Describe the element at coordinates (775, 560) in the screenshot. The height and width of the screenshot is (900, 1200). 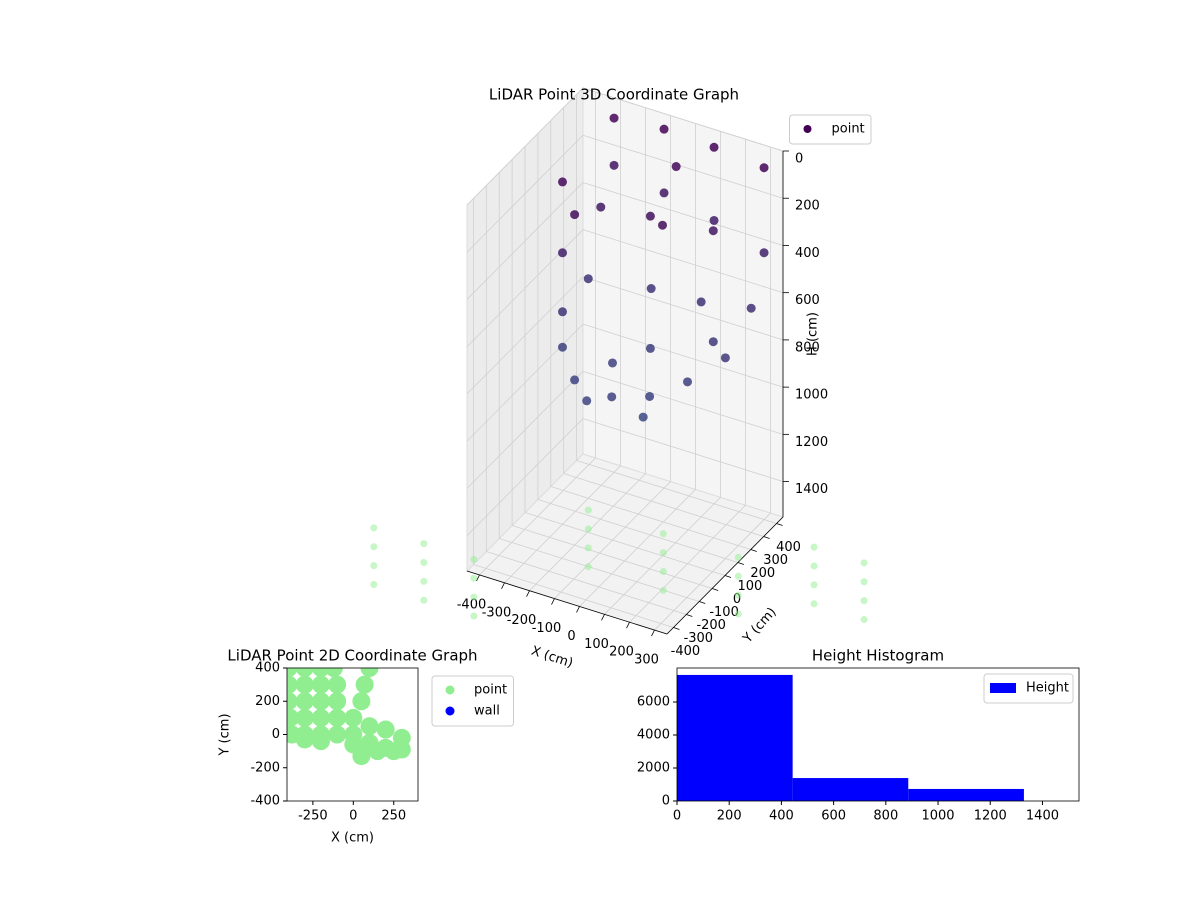
I see `y-tick-label: 300` at that location.